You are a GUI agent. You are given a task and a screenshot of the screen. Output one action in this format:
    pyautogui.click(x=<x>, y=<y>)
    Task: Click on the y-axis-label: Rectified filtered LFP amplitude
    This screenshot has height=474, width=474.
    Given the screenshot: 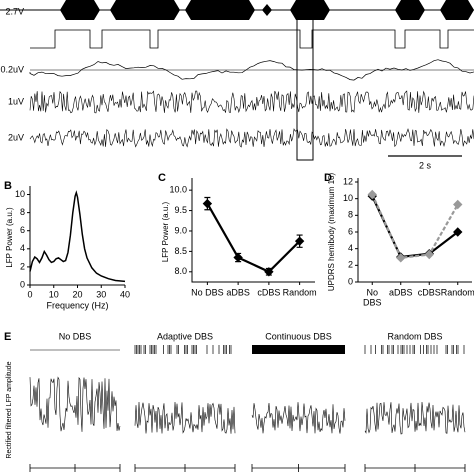 What is the action you would take?
    pyautogui.click(x=9, y=409)
    